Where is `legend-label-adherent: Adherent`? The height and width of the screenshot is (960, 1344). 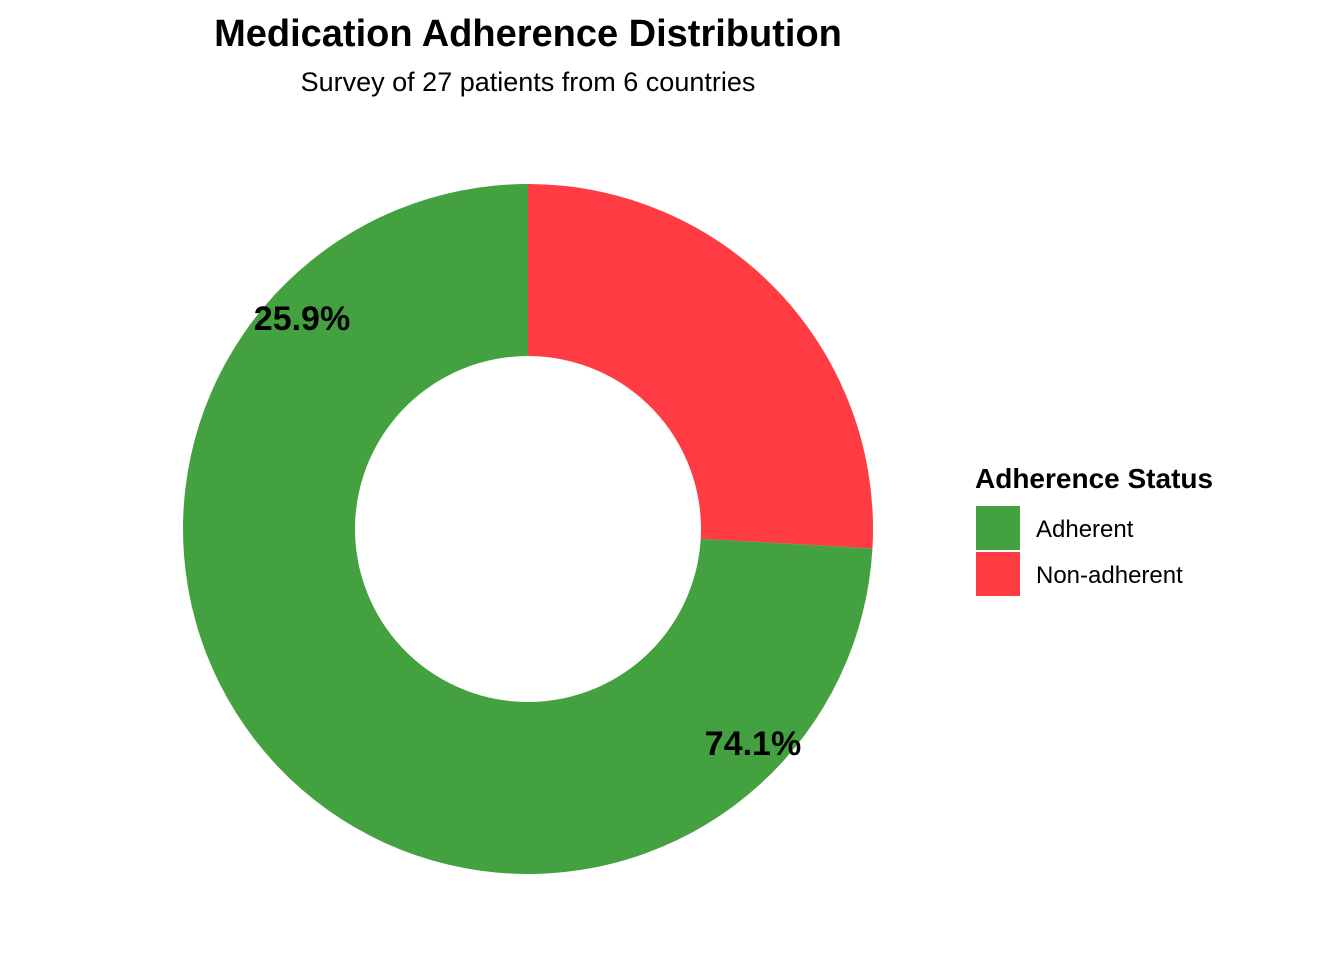
legend-label-adherent: Adherent is located at coordinates (1085, 529).